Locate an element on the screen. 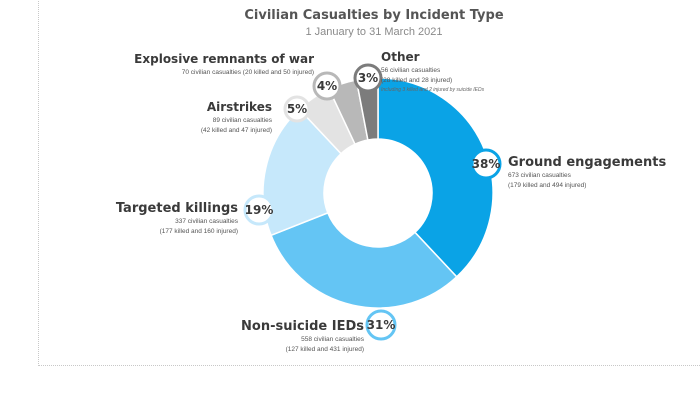 This screenshot has height=400, width=700. percent-label-3: 19% is located at coordinates (259, 210).